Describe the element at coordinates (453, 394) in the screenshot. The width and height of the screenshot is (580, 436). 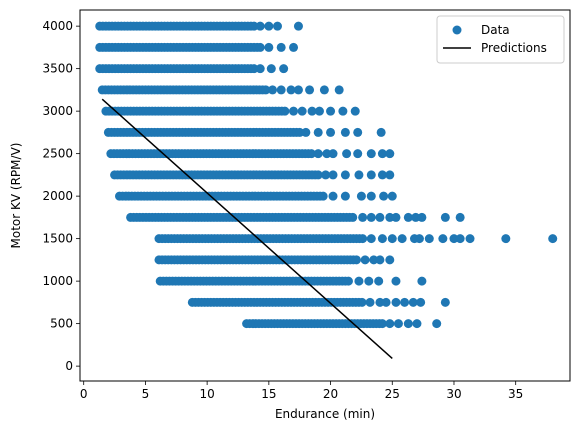
I see `x-tick-label: 30` at that location.